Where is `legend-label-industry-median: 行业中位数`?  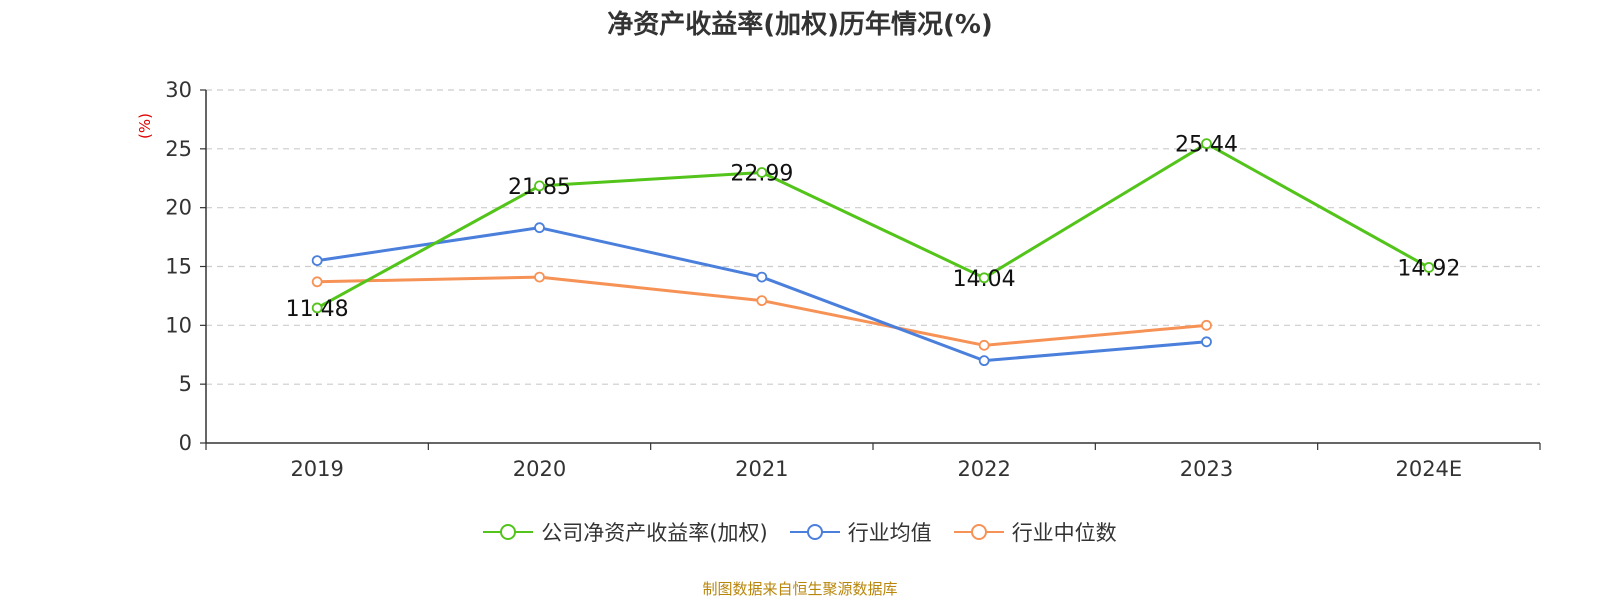
legend-label-industry-median: 行业中位数 is located at coordinates (1064, 533).